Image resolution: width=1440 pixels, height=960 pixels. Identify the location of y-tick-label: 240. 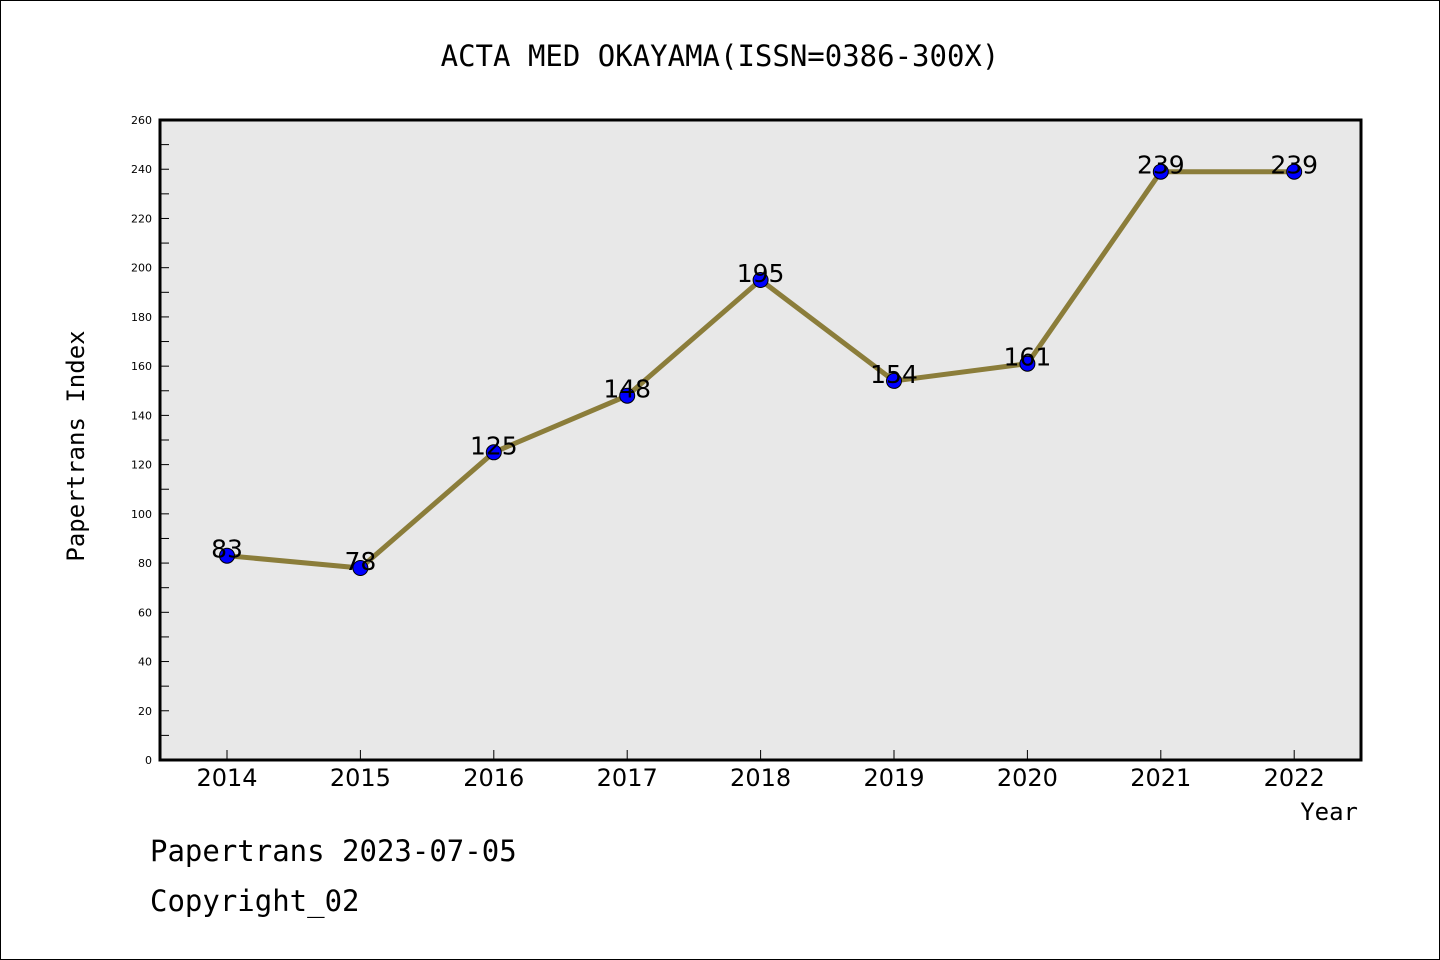
(141, 169).